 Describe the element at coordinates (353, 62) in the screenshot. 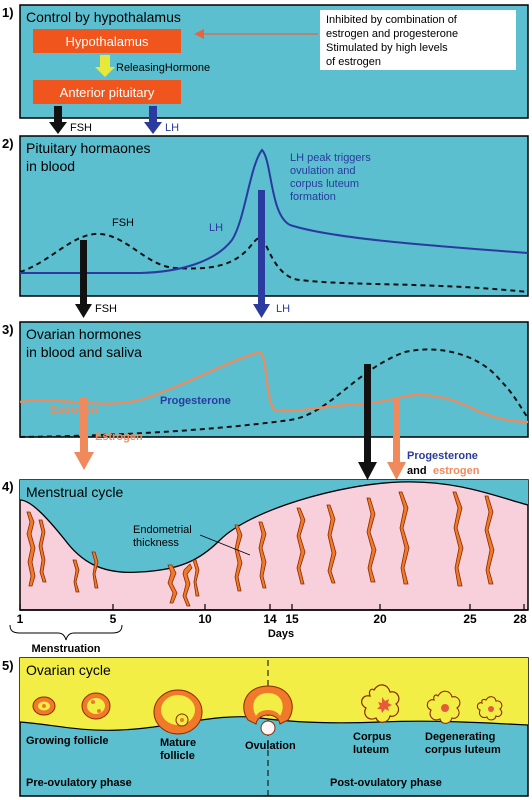

I see `feedback-line-4: of estrogen` at that location.